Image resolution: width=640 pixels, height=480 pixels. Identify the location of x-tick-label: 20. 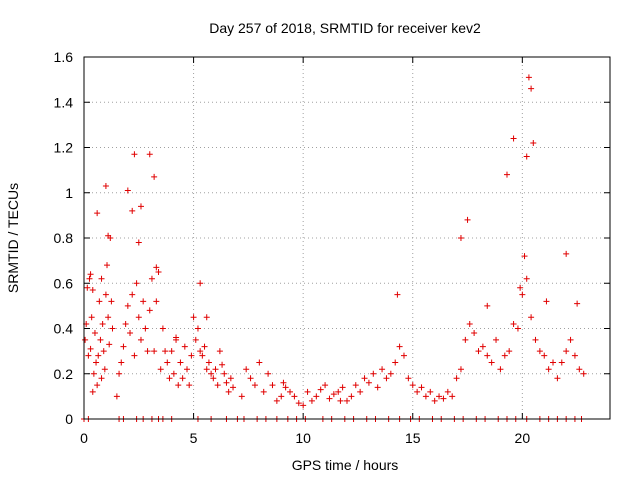
(523, 438).